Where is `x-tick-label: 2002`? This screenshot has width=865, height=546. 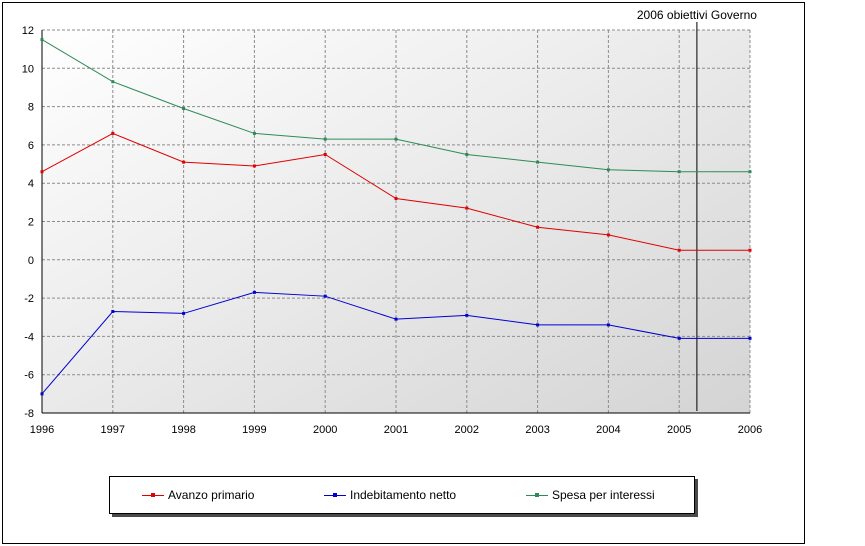
x-tick-label: 2002 is located at coordinates (467, 430).